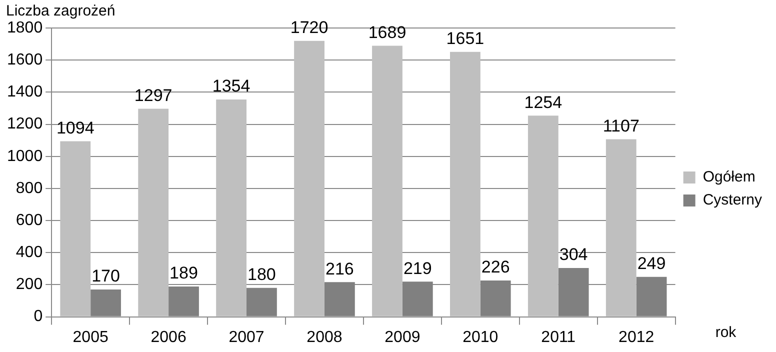  What do you see at coordinates (25, 92) in the screenshot?
I see `y-tick-label: 1400` at bounding box center [25, 92].